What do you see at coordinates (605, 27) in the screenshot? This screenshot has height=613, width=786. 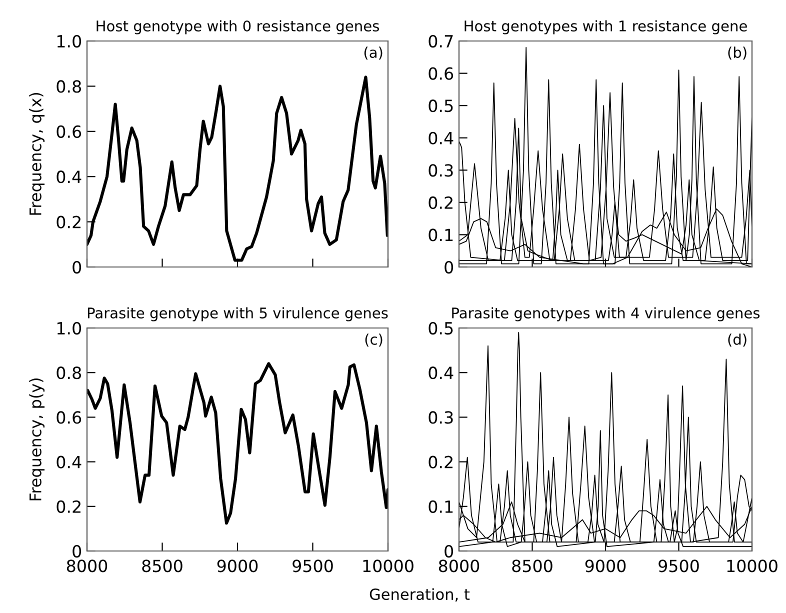 I see `chart-title: Host genotypes with 1 resistance gene` at bounding box center [605, 27].